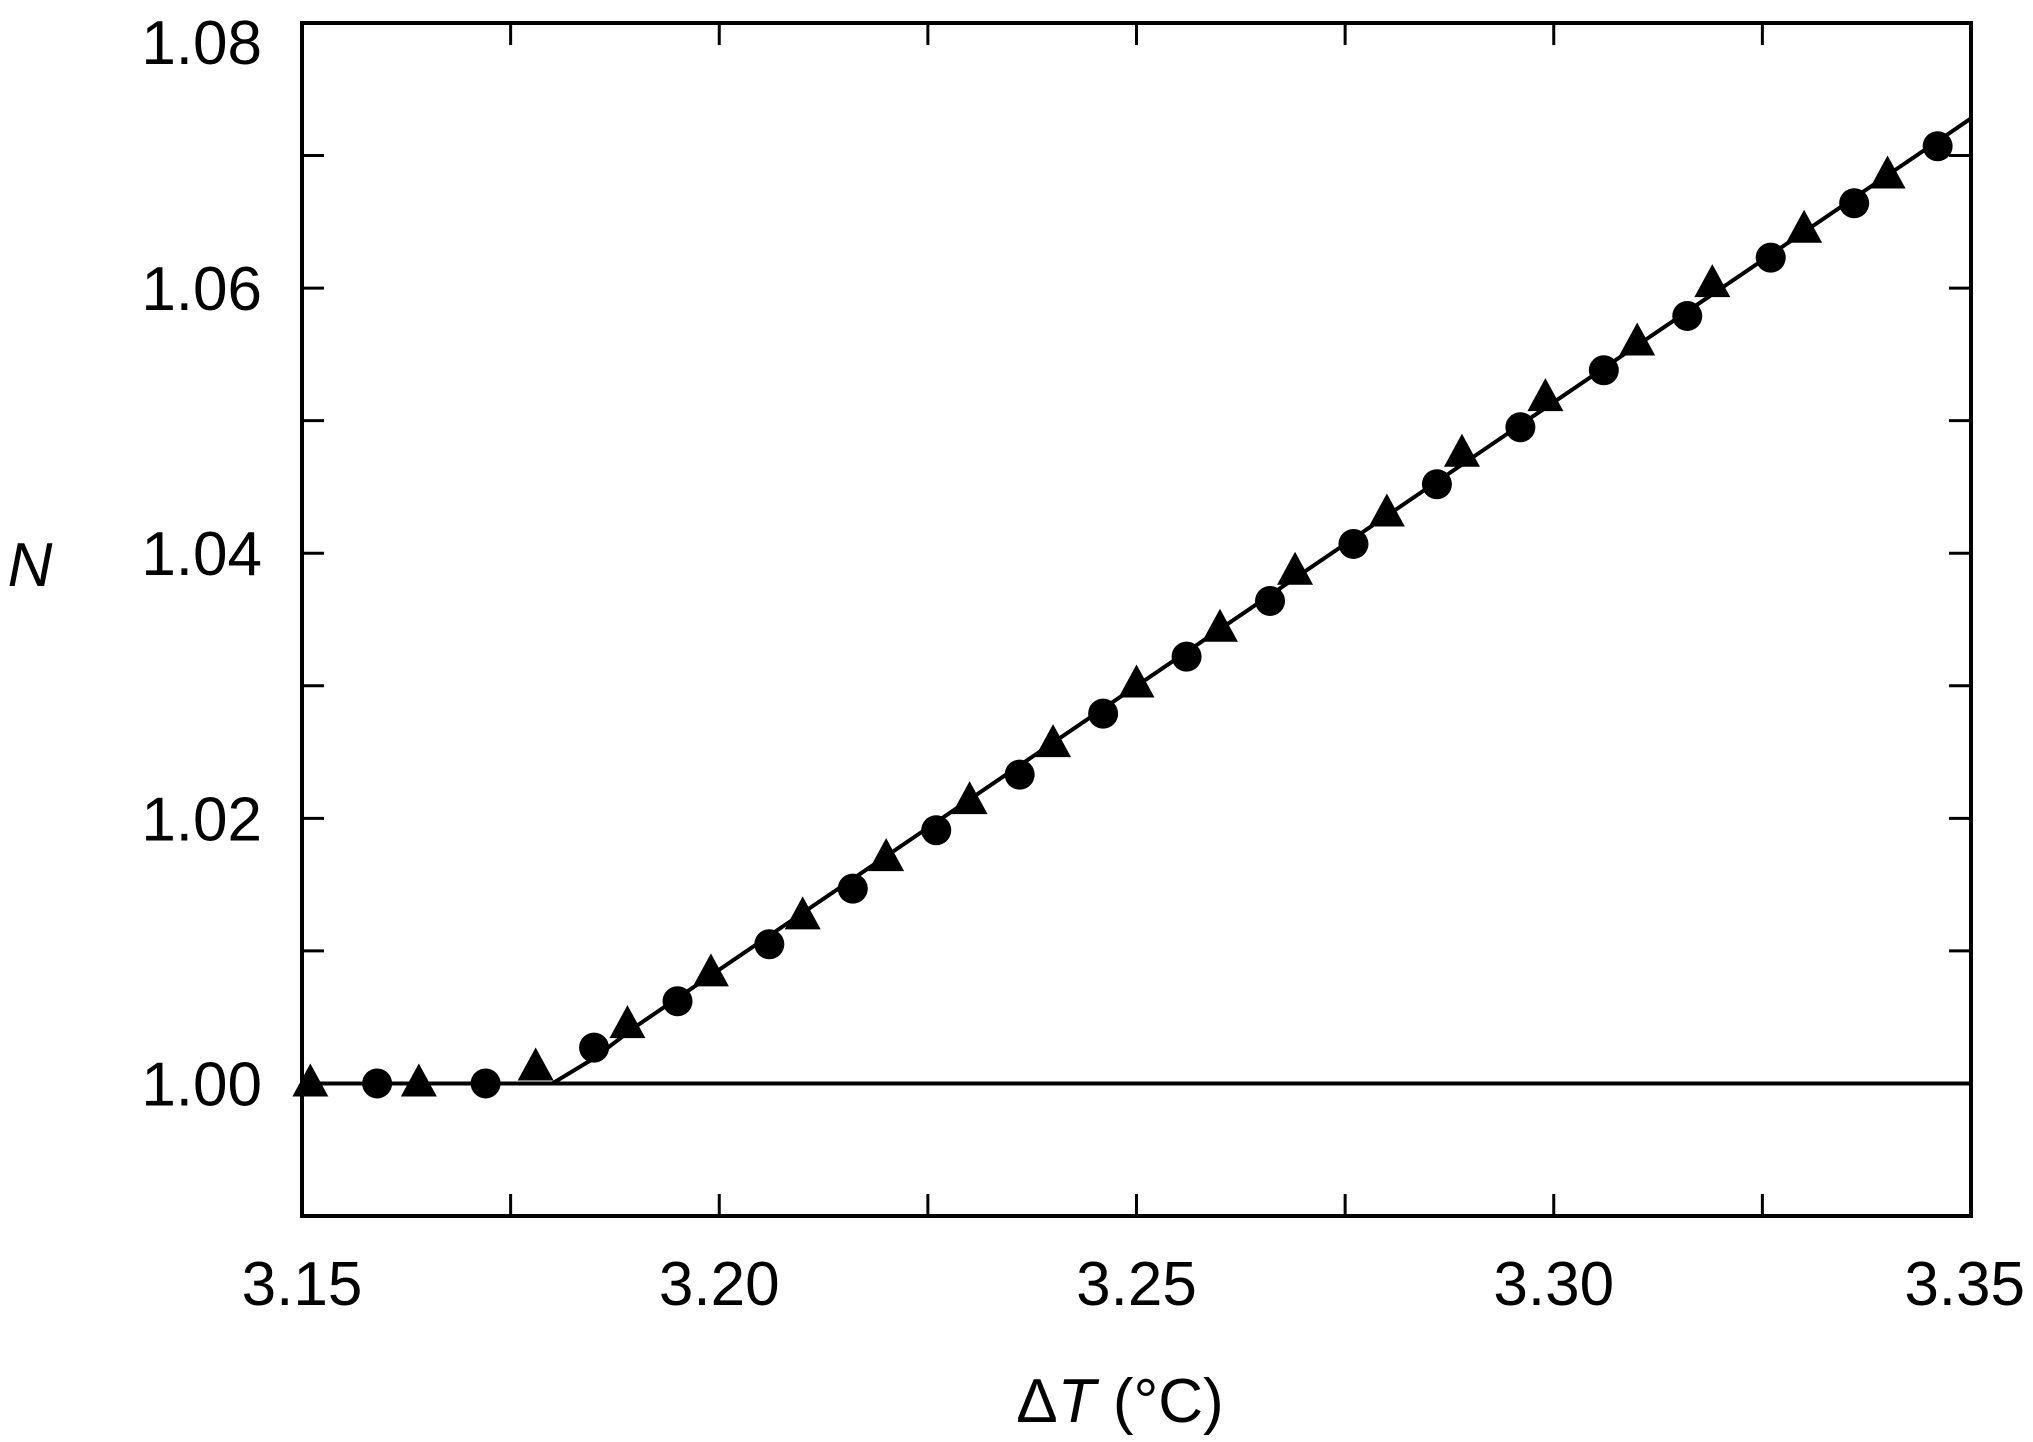  I want to click on y-tick-label: 1.02, so click(201, 819).